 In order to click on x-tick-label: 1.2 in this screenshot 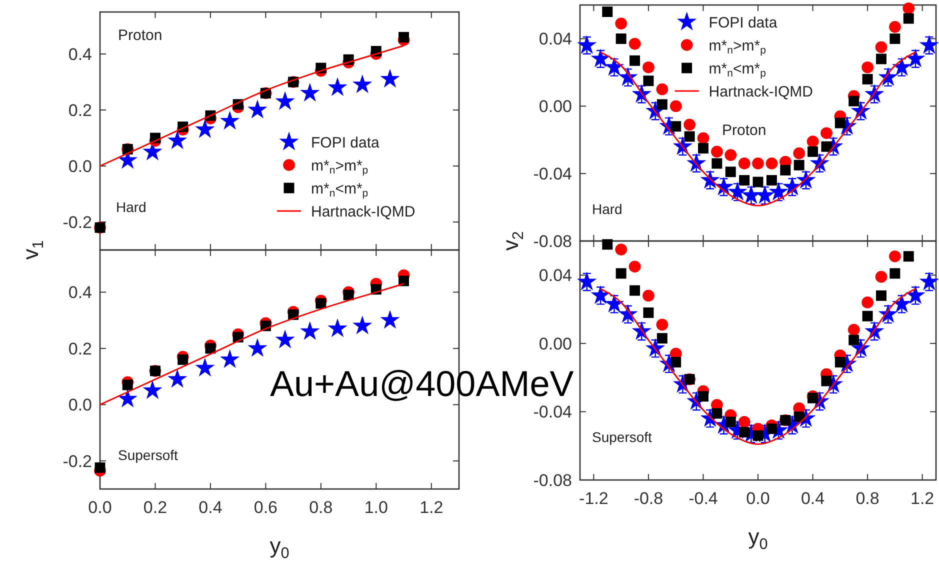, I will do `click(922, 498)`.